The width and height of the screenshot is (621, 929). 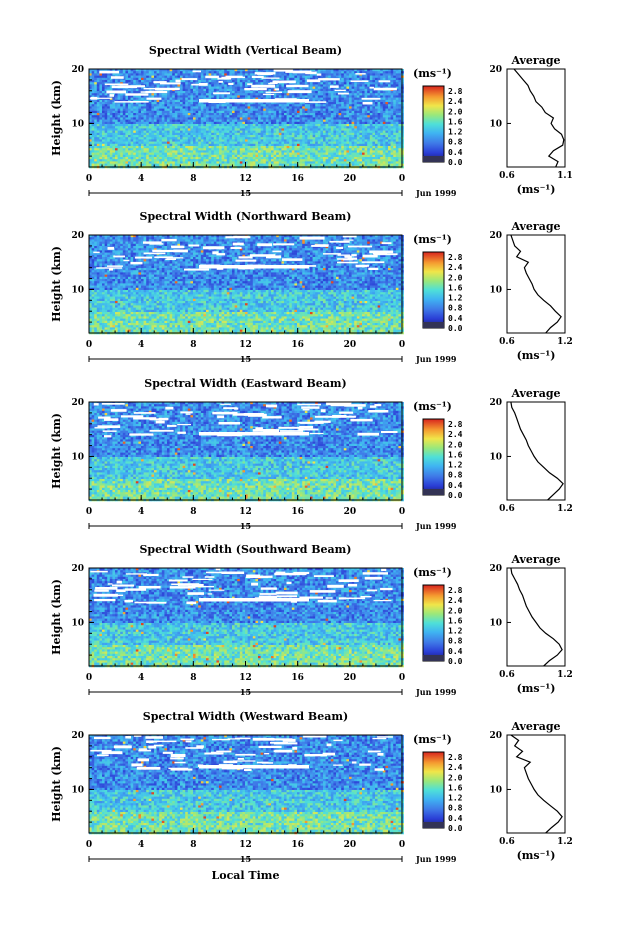 I want to click on panel-title: Spectral Width (Southward Beam), so click(x=245, y=549).